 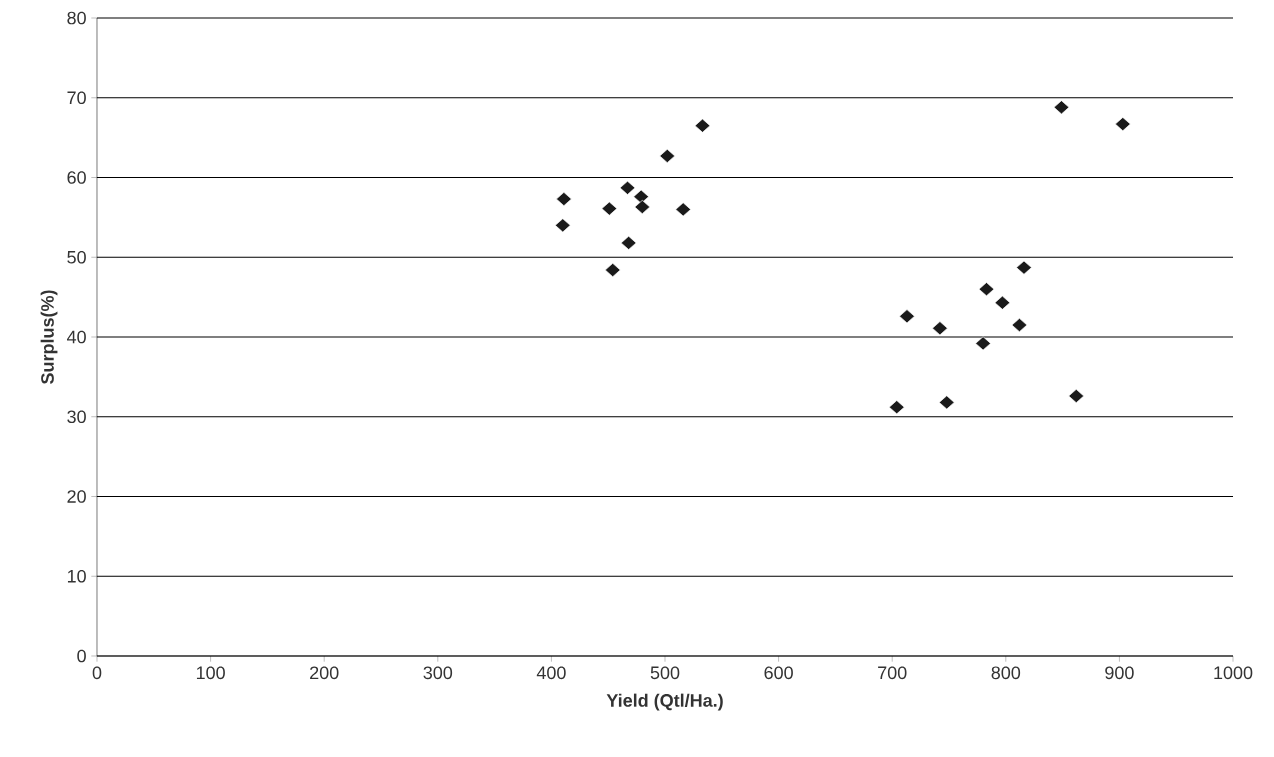 What do you see at coordinates (76, 98) in the screenshot?
I see `y-tick-label: 70` at bounding box center [76, 98].